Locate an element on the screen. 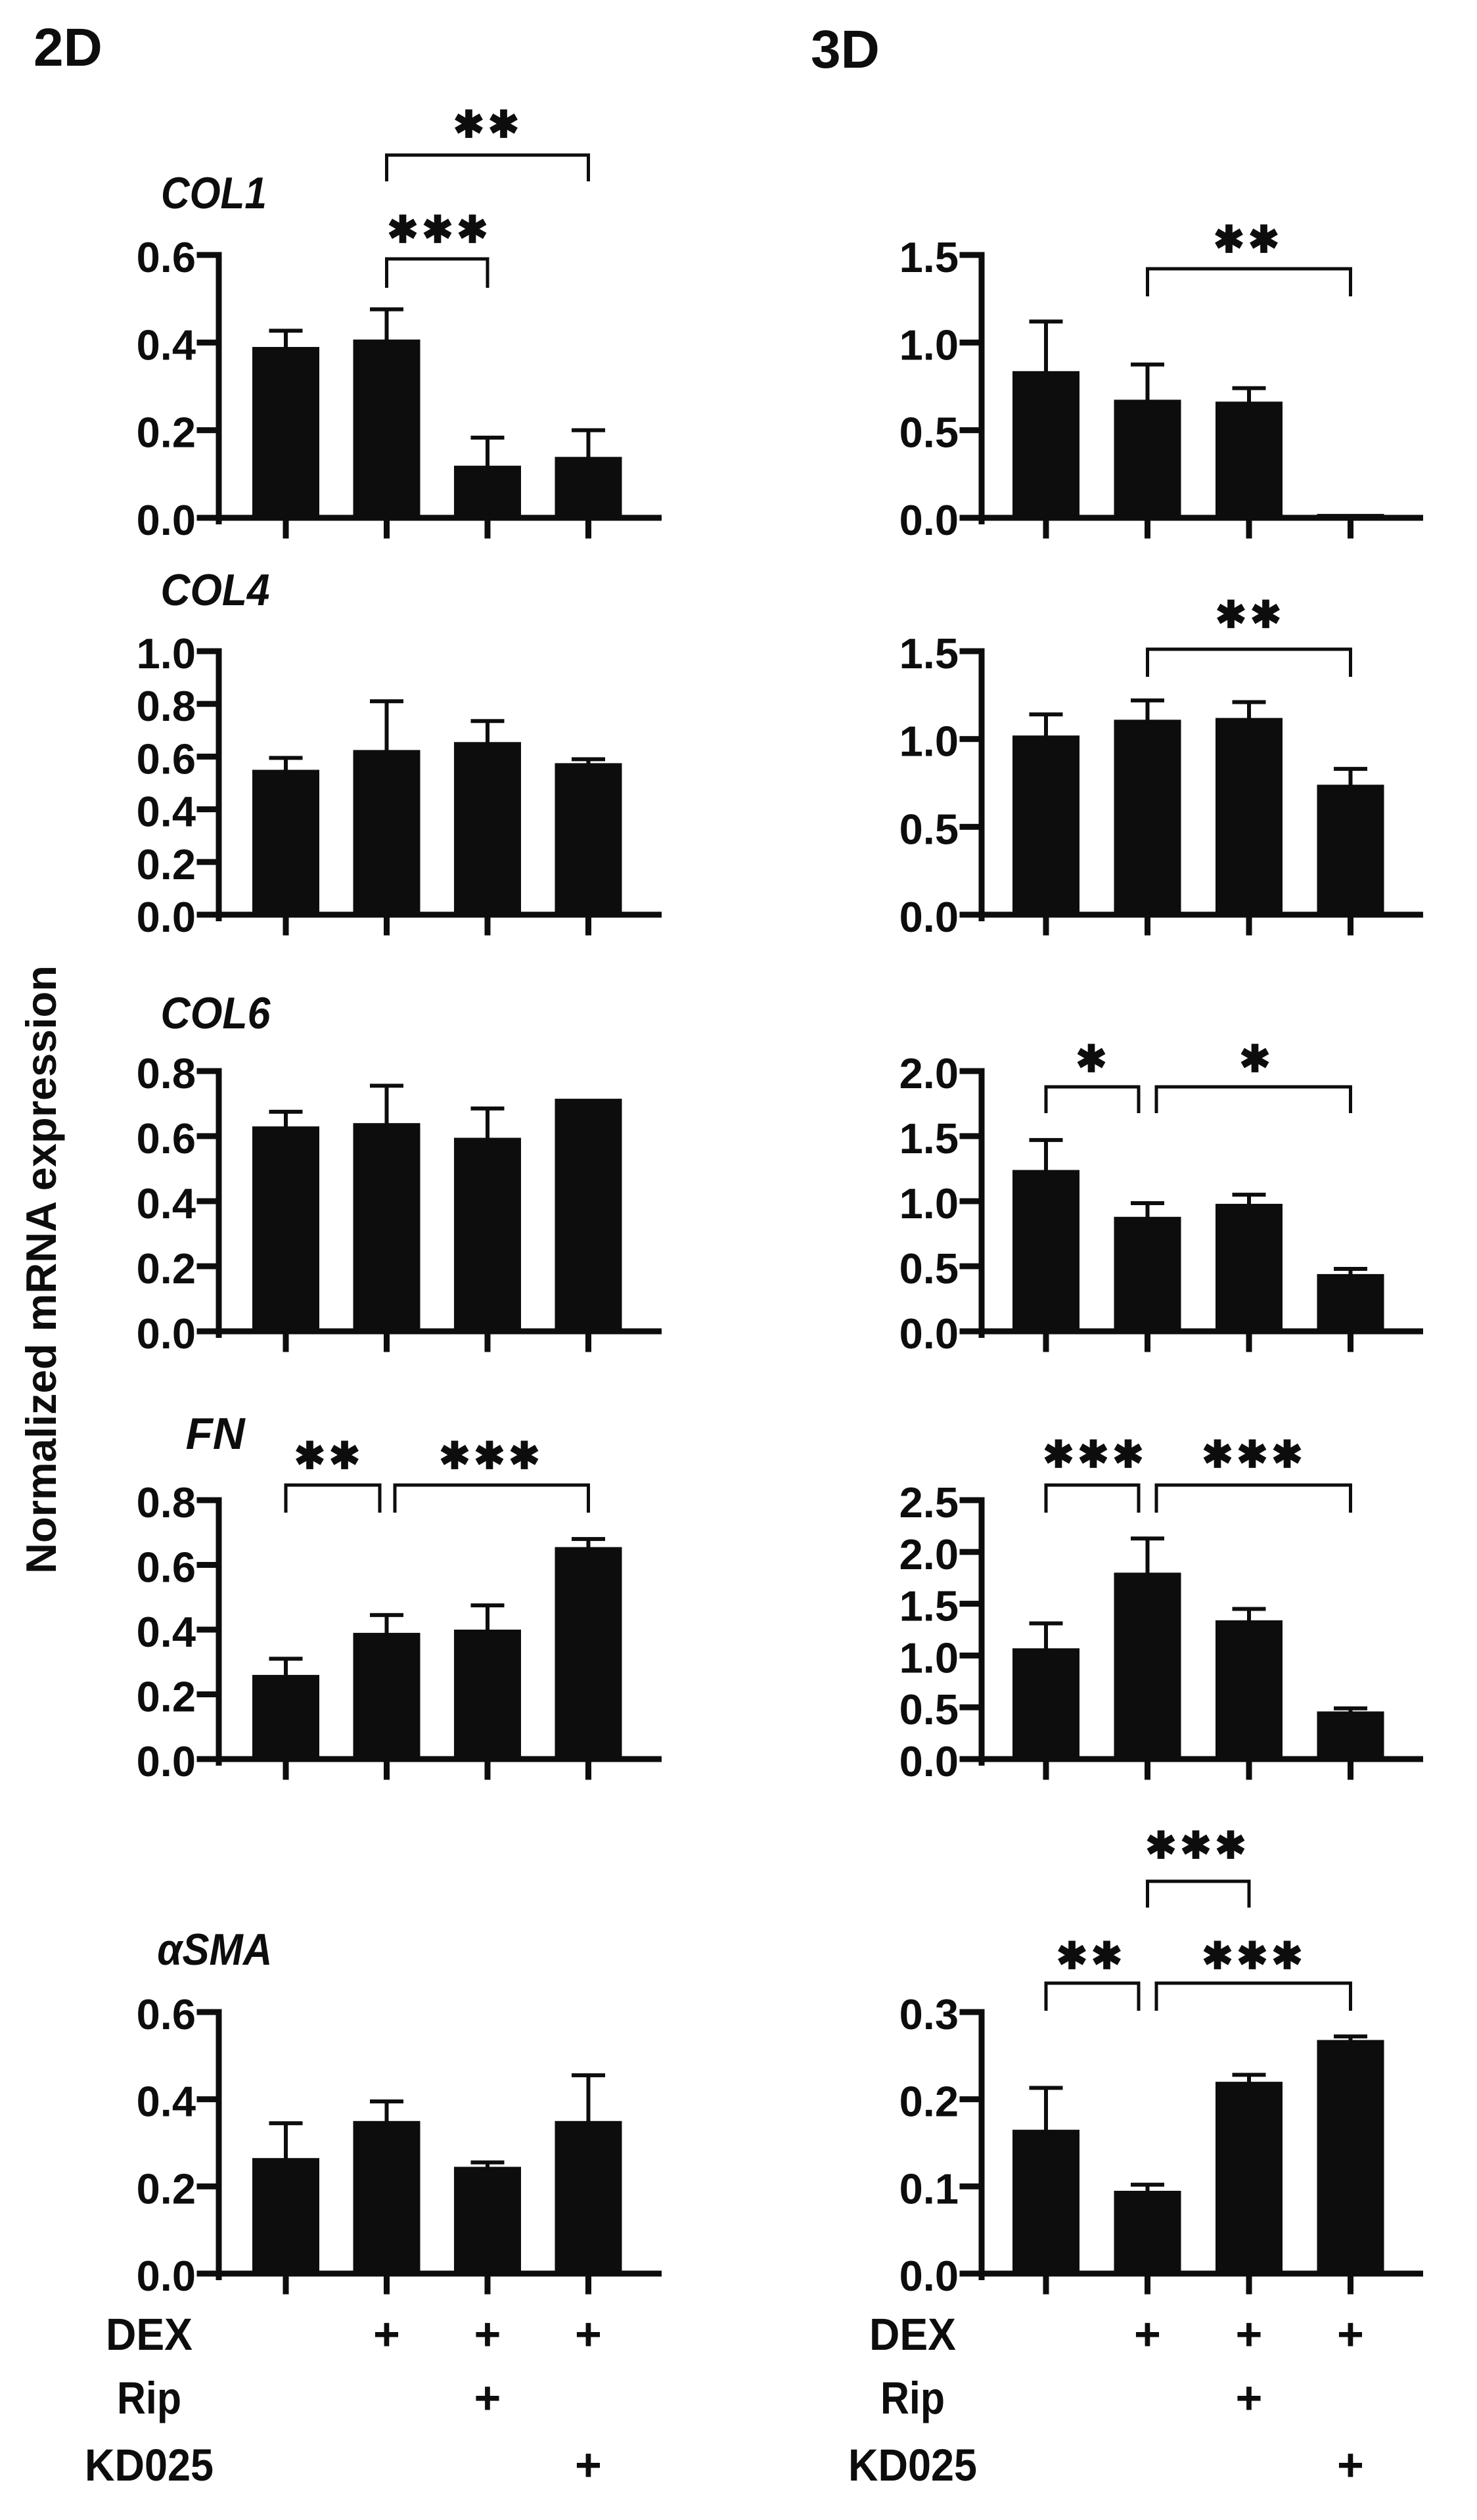 The width and height of the screenshot is (1477, 2520). svg-text: FN is located at coordinates (216, 1434).